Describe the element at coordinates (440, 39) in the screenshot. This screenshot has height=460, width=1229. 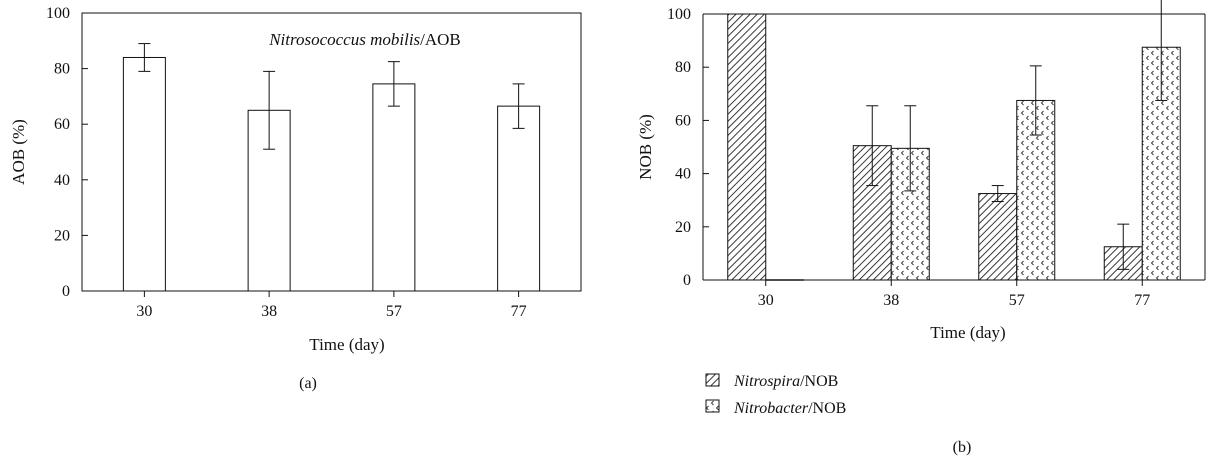
I see `chart-a-annotation-plain: /AOB` at that location.